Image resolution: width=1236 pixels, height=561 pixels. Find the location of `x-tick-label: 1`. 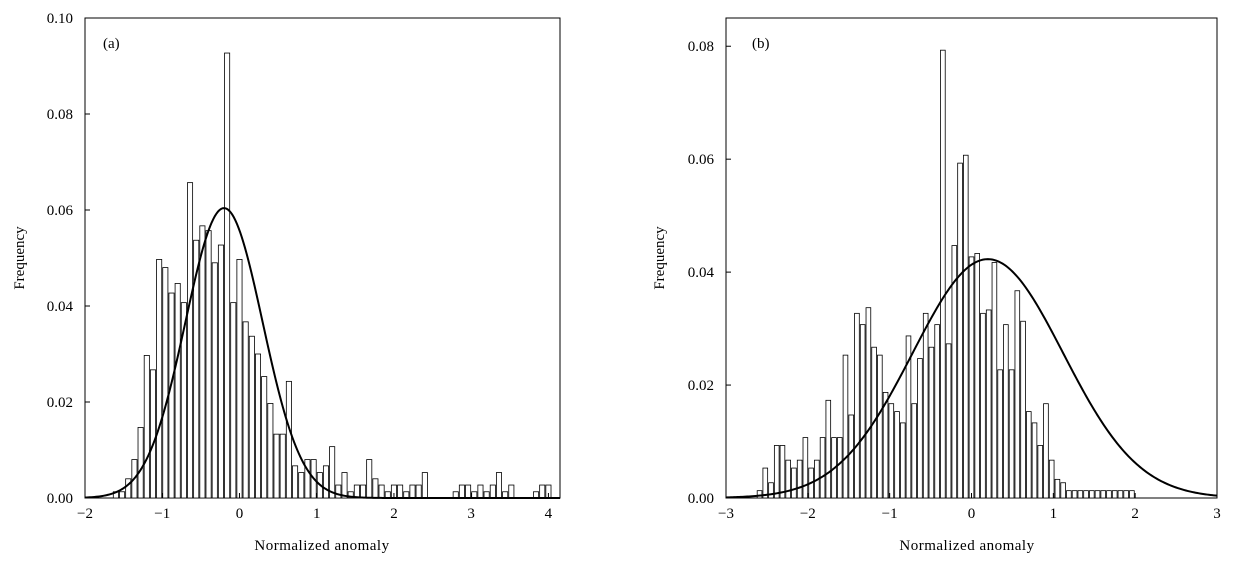

x-tick-label: 1 is located at coordinates (317, 514).